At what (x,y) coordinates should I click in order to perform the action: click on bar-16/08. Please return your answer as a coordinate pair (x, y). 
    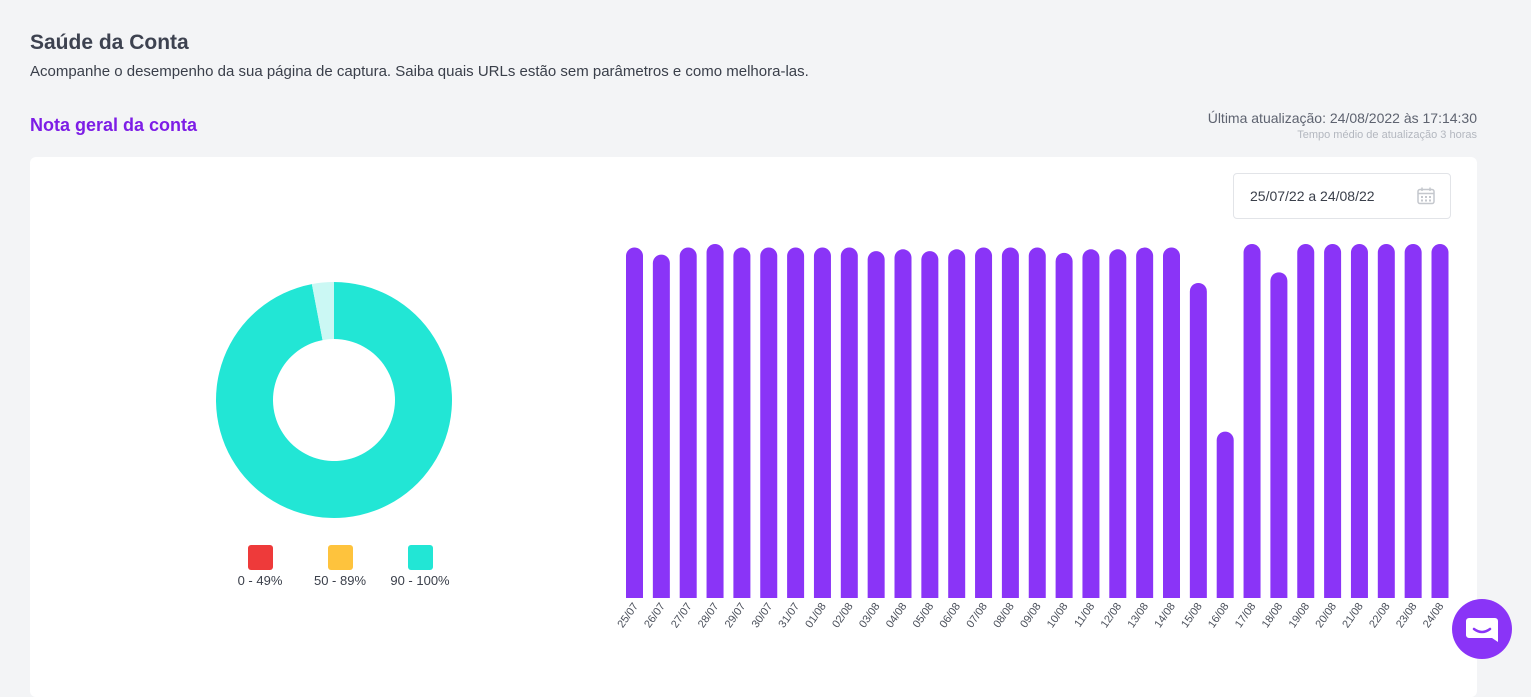
    Looking at the image, I should click on (1225, 514).